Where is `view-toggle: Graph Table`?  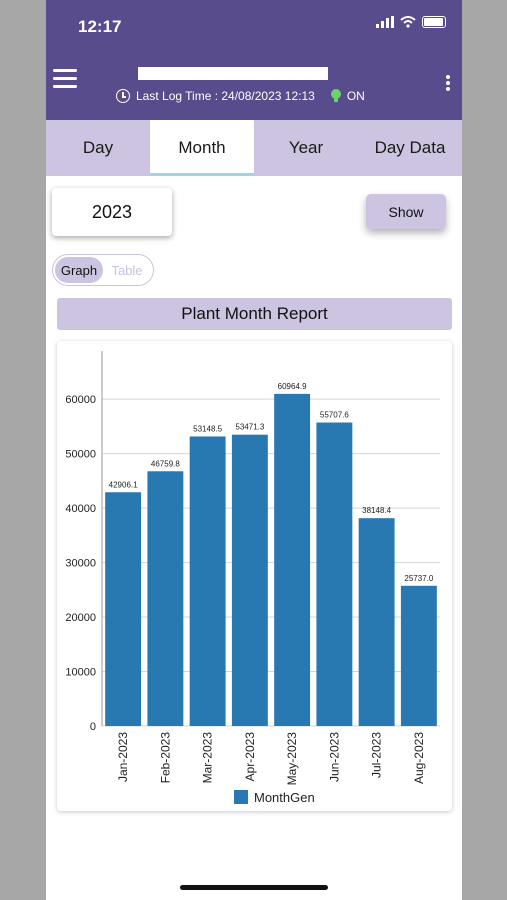 view-toggle: Graph Table is located at coordinates (103, 270).